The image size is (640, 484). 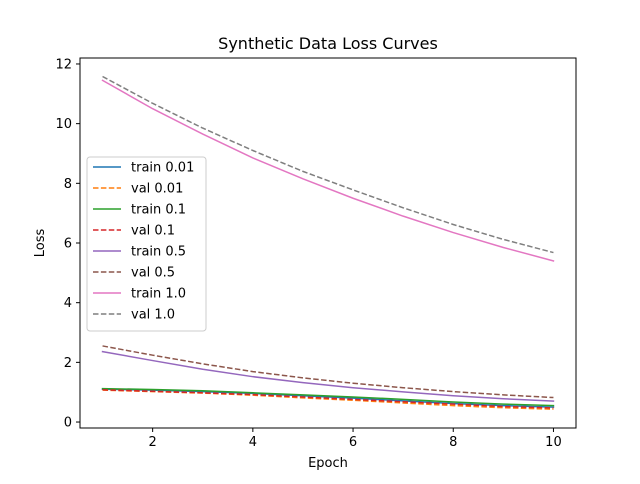 What do you see at coordinates (68, 423) in the screenshot?
I see `y-tick-label: 0` at bounding box center [68, 423].